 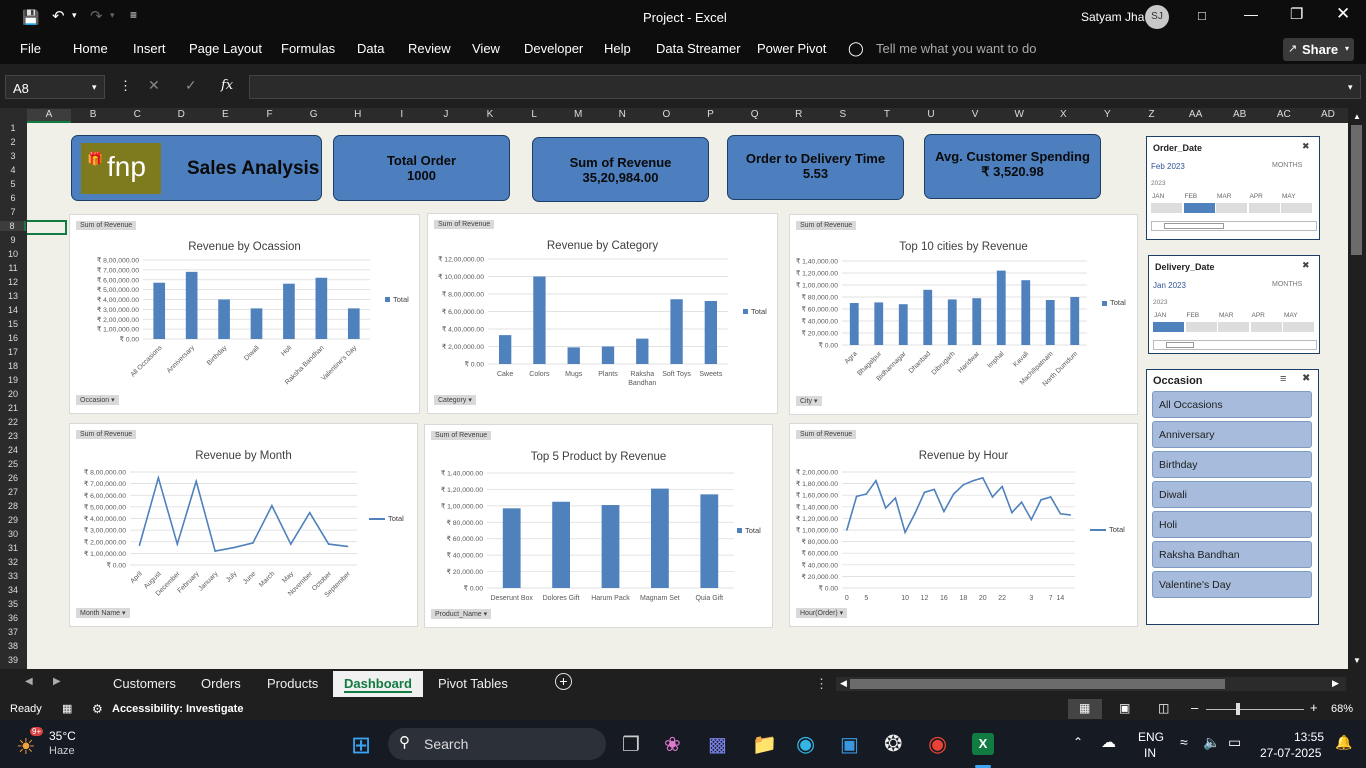 I want to click on clock-time: 13:55, so click(x=1309, y=737).